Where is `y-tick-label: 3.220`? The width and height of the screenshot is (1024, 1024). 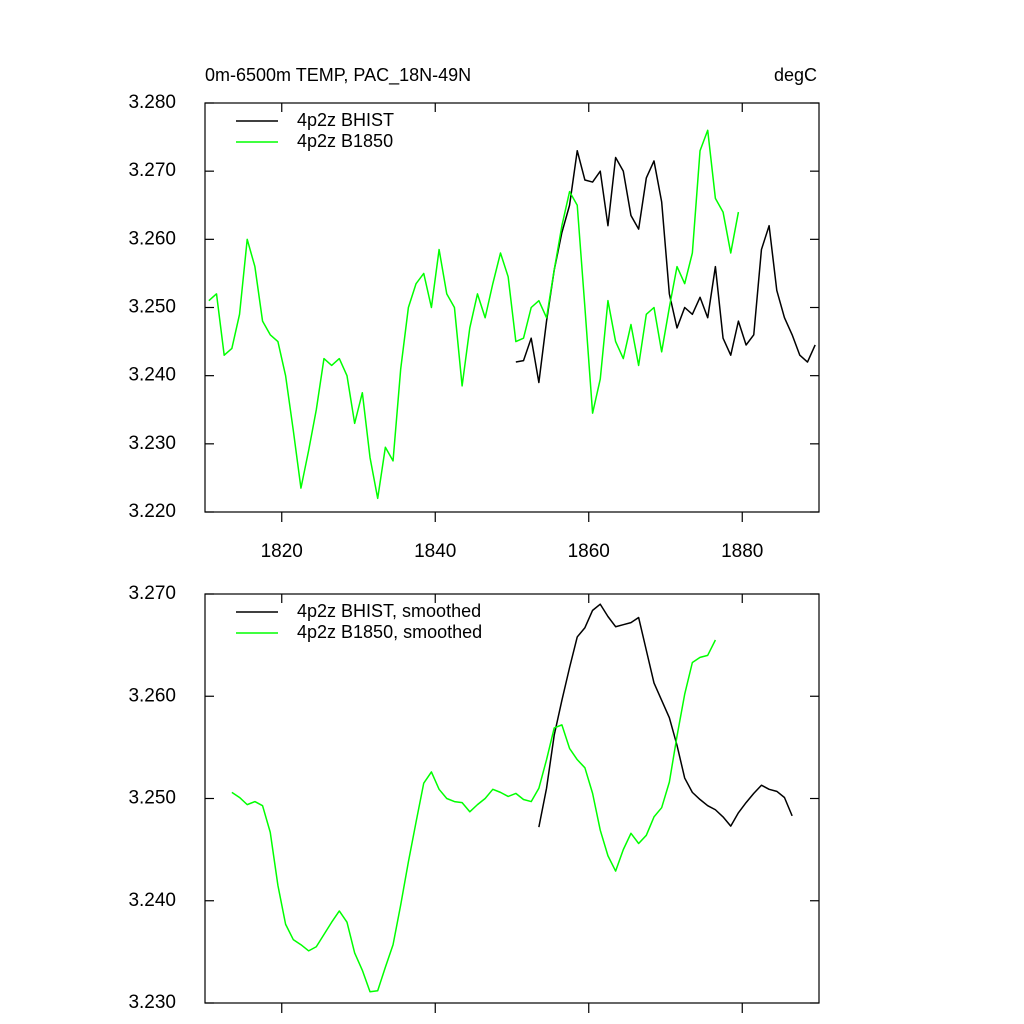 y-tick-label: 3.220 is located at coordinates (152, 511).